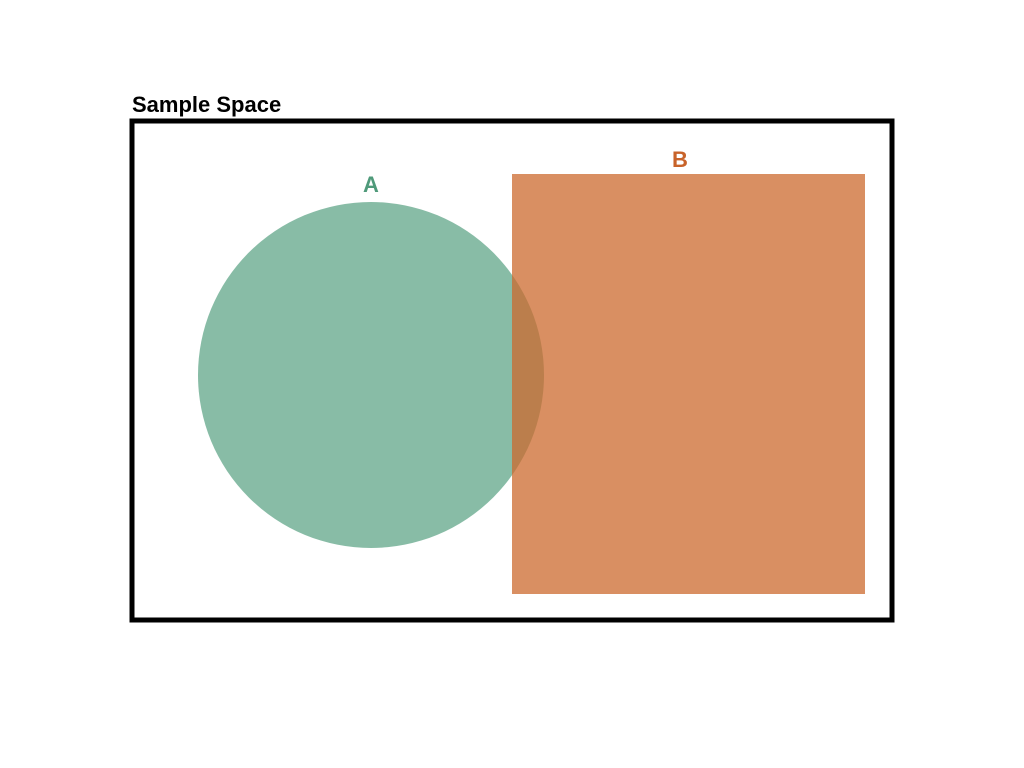  I want to click on set-b-label: B, so click(680, 159).